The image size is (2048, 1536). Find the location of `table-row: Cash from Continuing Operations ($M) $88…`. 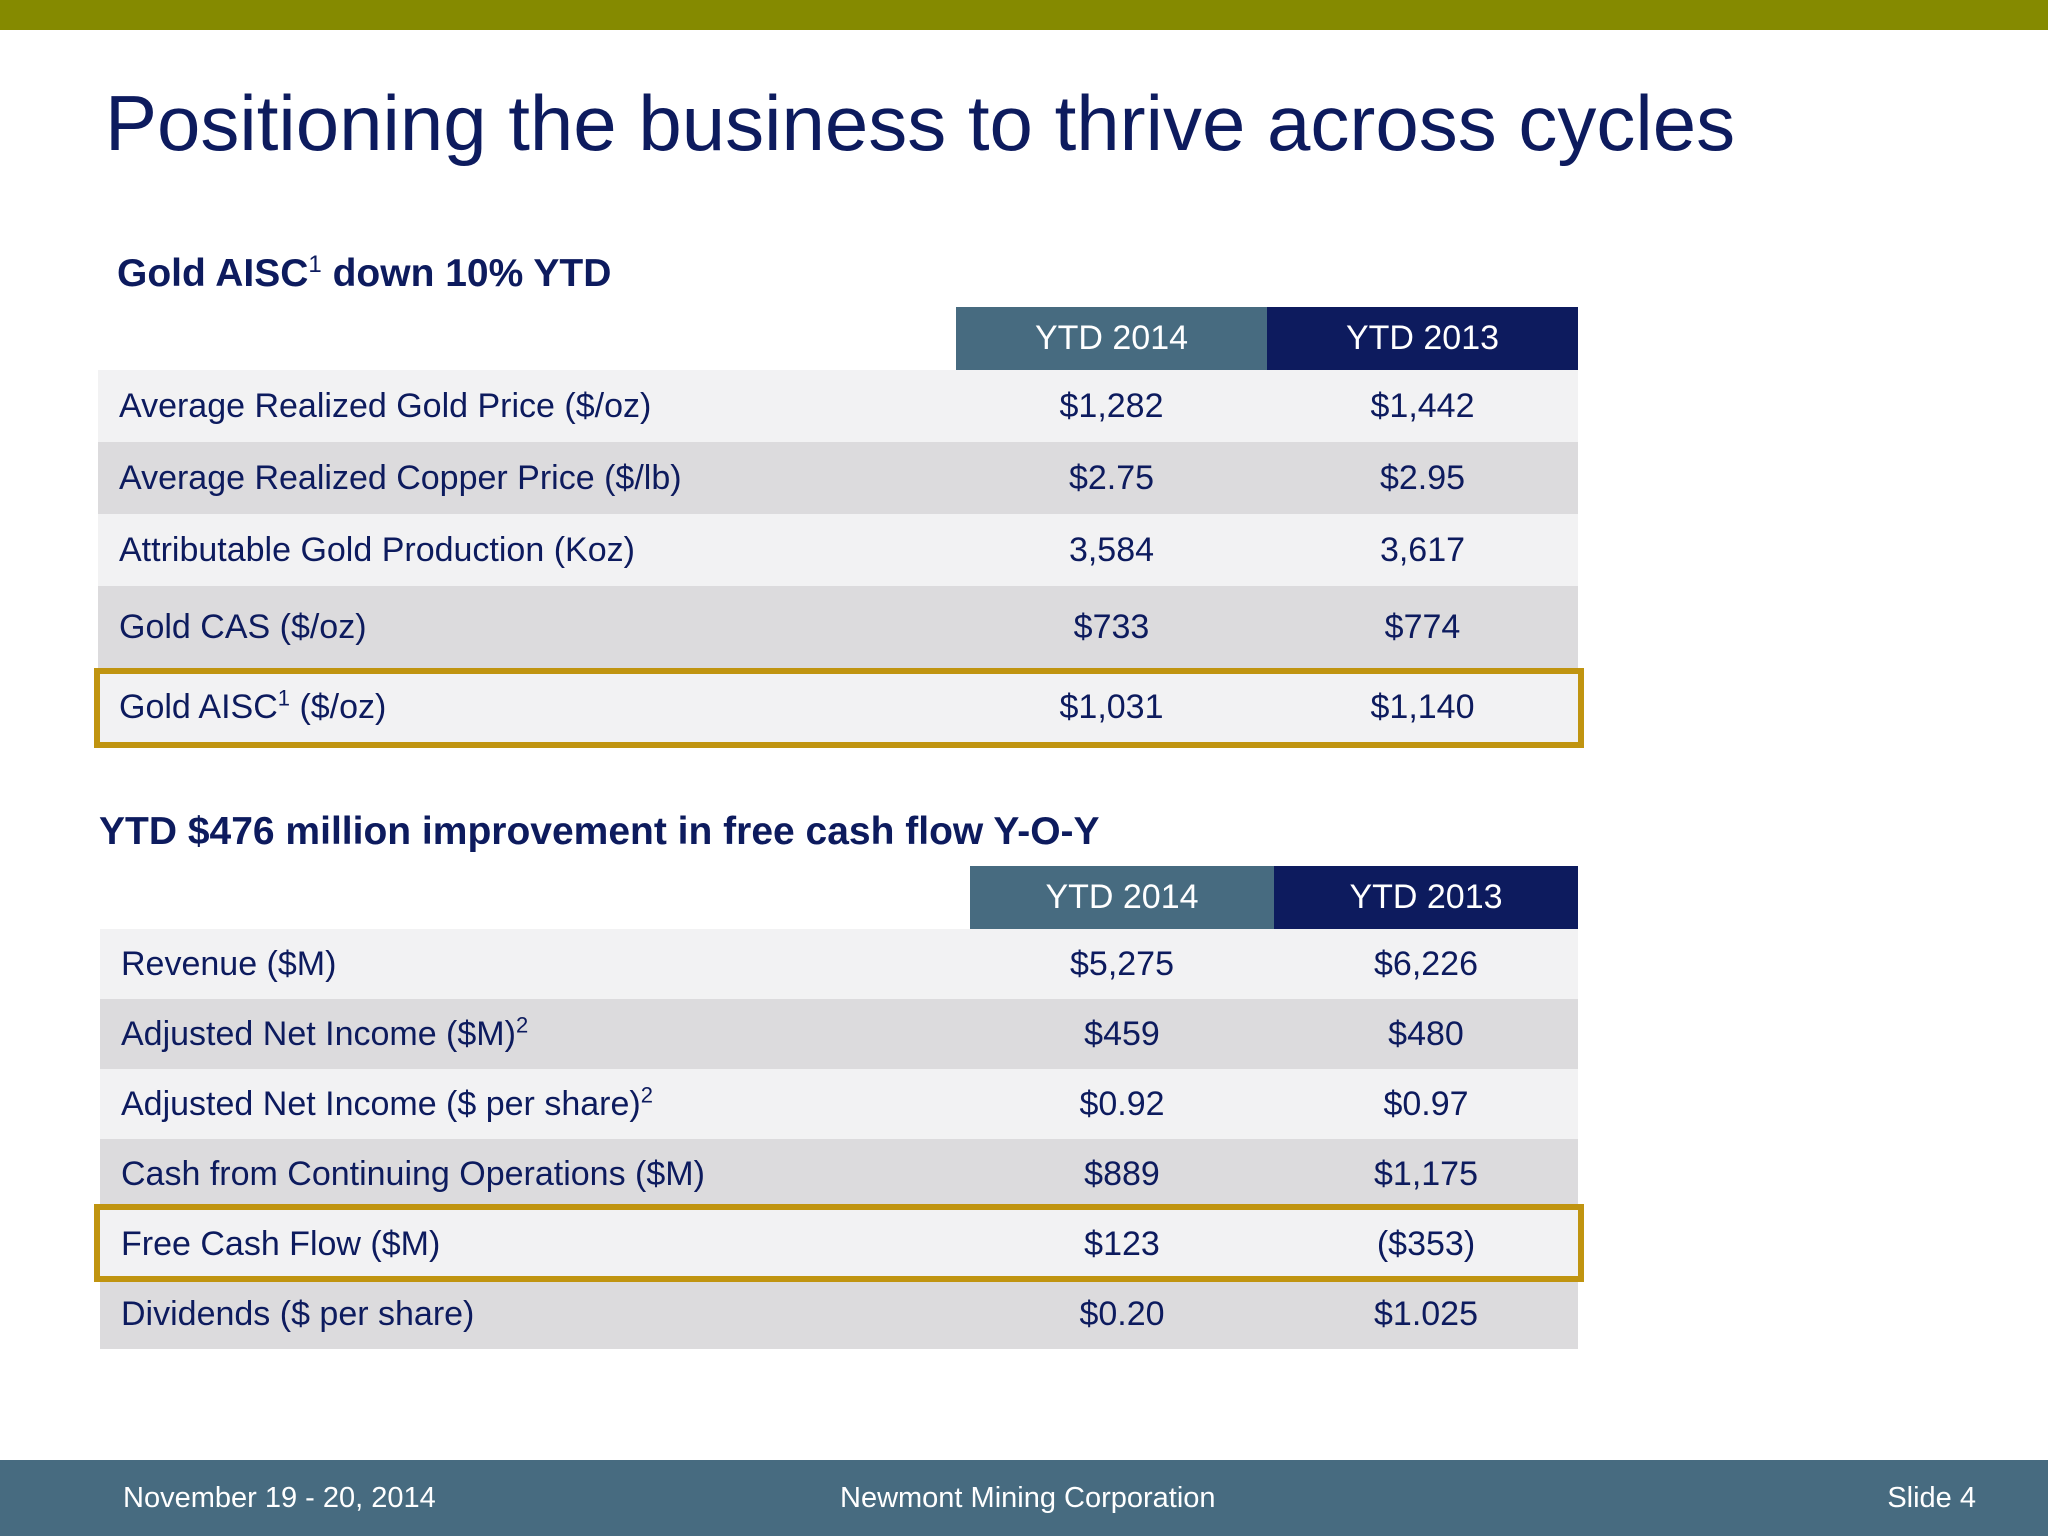

table-row: Cash from Continuing Operations ($M) $88… is located at coordinates (839, 1174).